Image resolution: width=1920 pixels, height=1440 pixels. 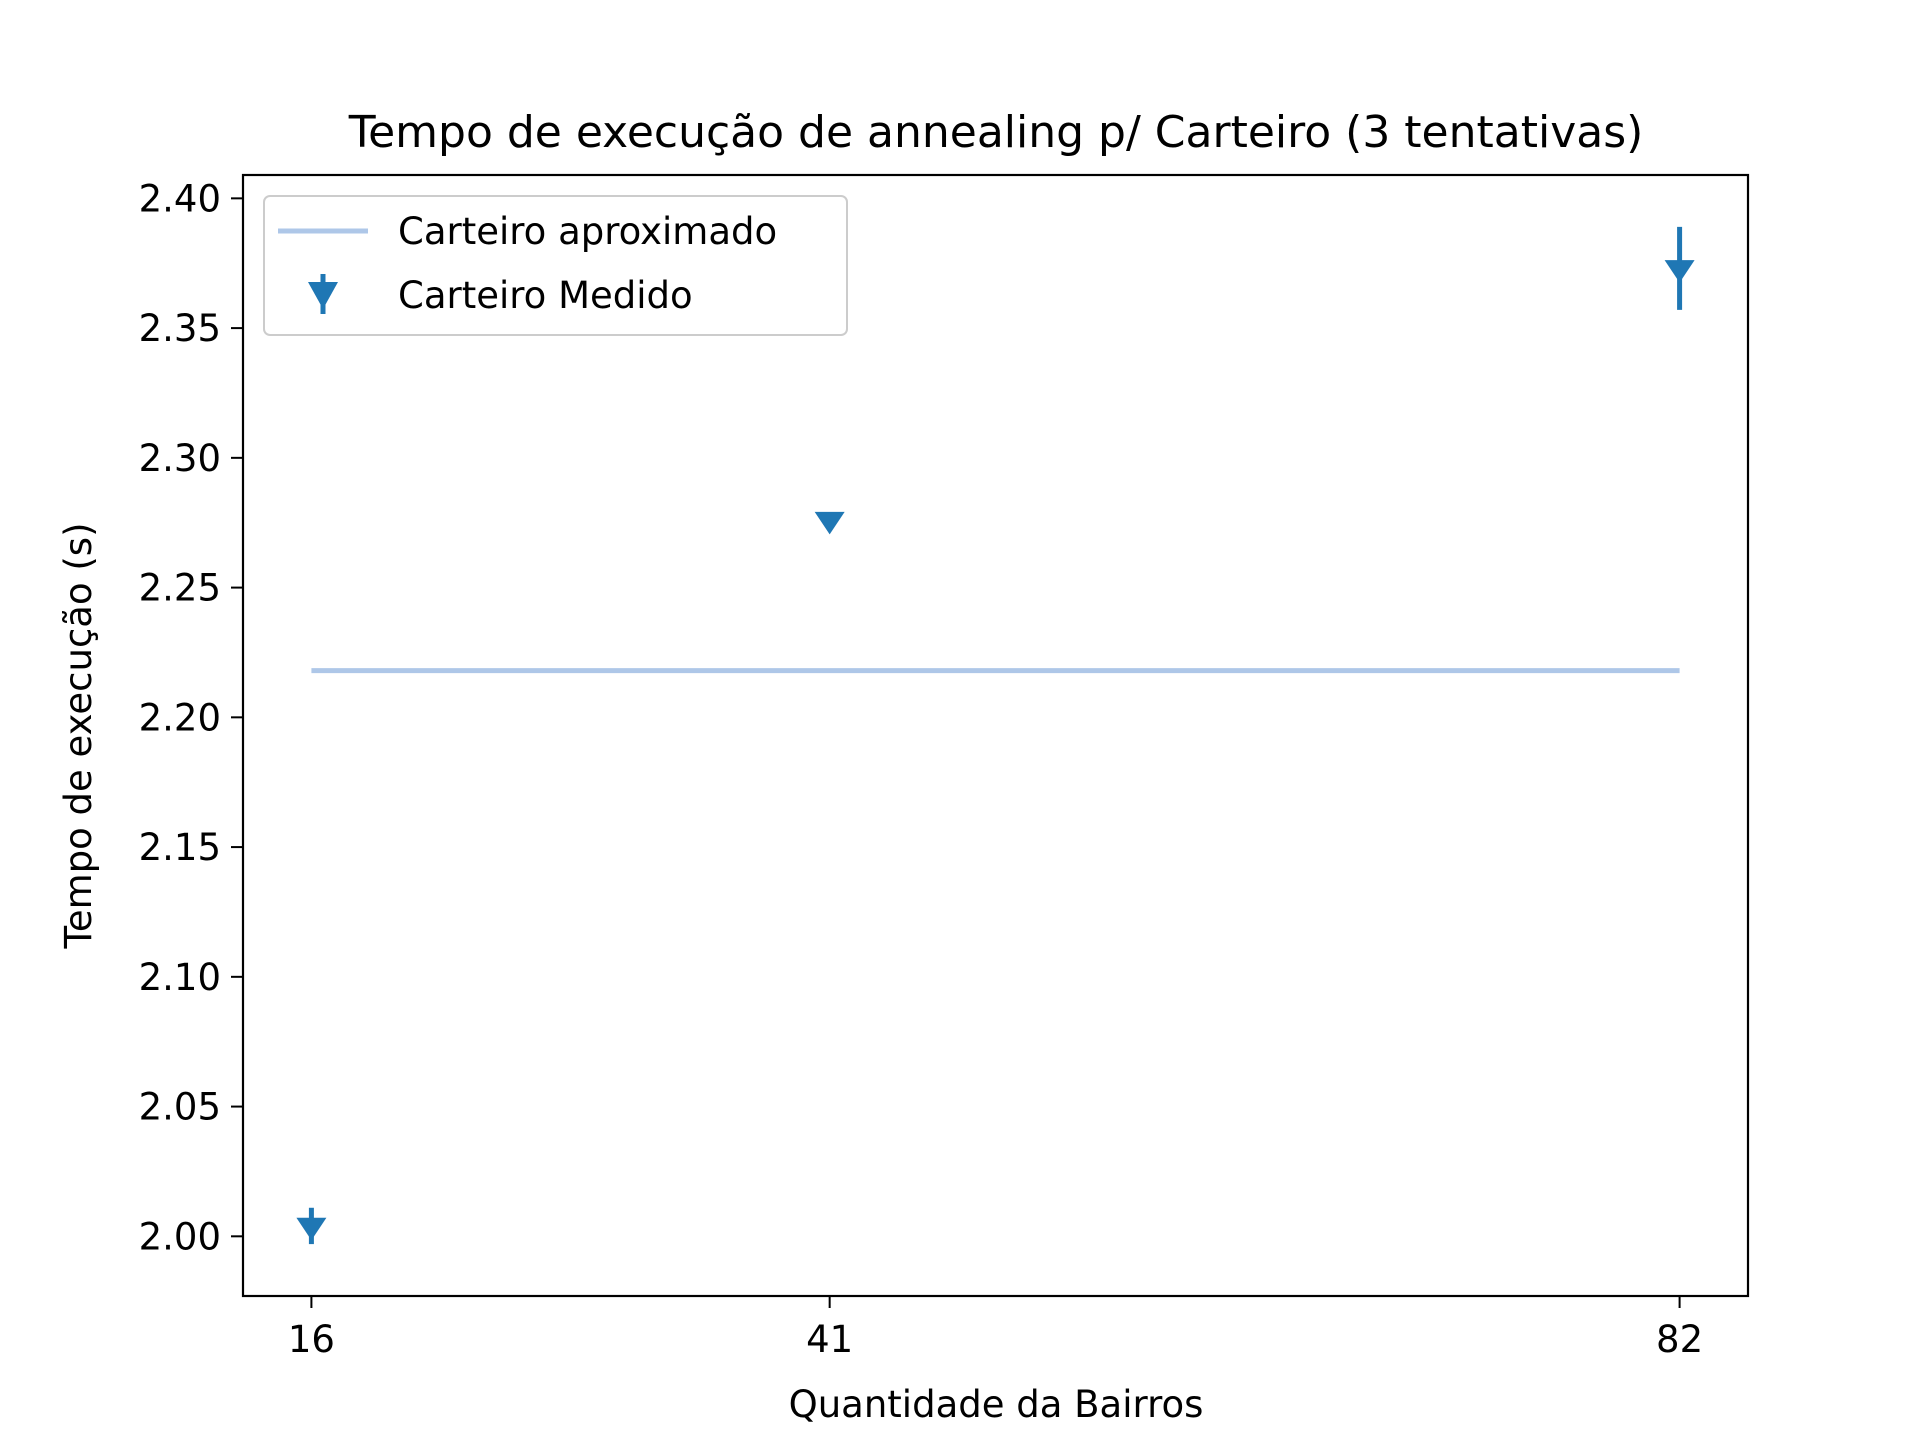 What do you see at coordinates (180, 458) in the screenshot?
I see `y-tick-label: 2.30` at bounding box center [180, 458].